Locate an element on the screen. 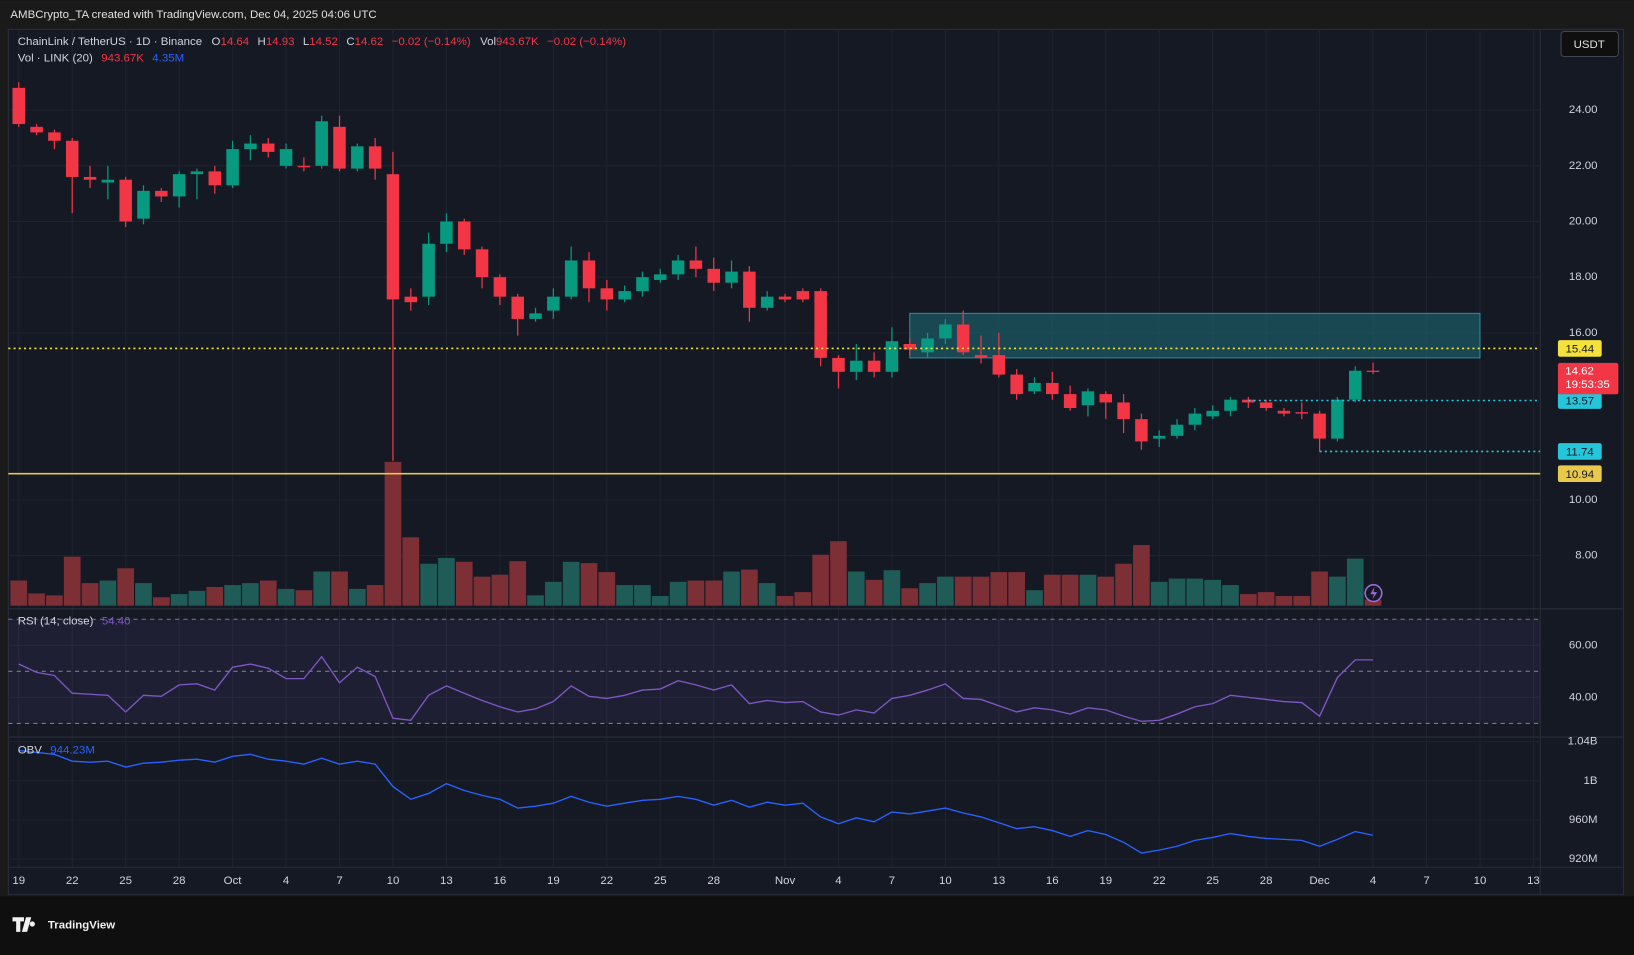 The width and height of the screenshot is (1634, 955). indicator-line is located at coordinates (696, 689).